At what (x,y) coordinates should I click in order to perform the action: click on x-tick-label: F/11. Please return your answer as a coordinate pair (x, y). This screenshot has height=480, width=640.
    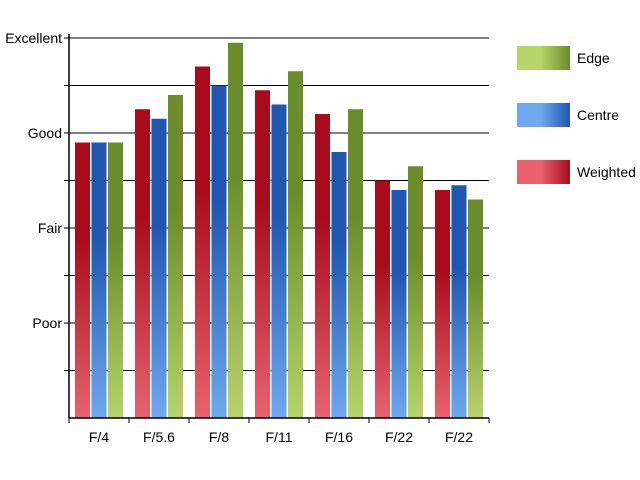
    Looking at the image, I should click on (279, 437).